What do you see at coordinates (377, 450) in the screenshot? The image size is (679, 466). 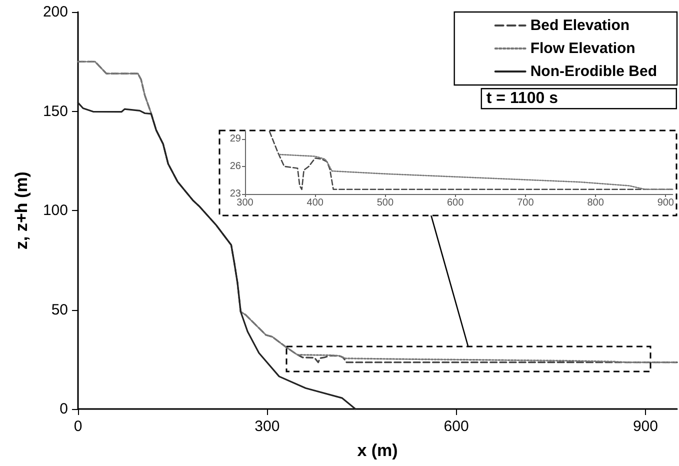 I see `x-axis-title: x (m)` at bounding box center [377, 450].